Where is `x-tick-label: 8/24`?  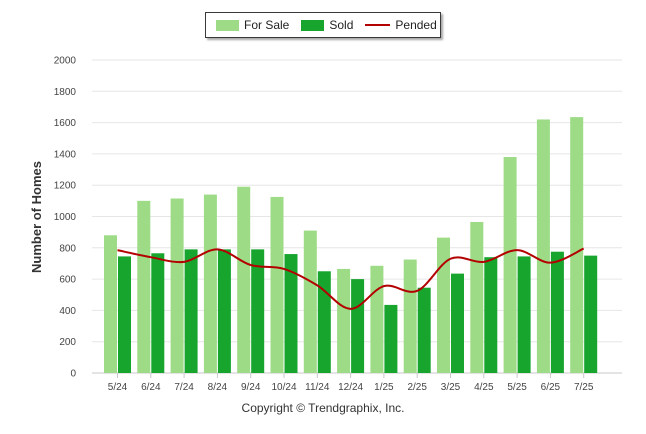
x-tick-label: 8/24 is located at coordinates (218, 387).